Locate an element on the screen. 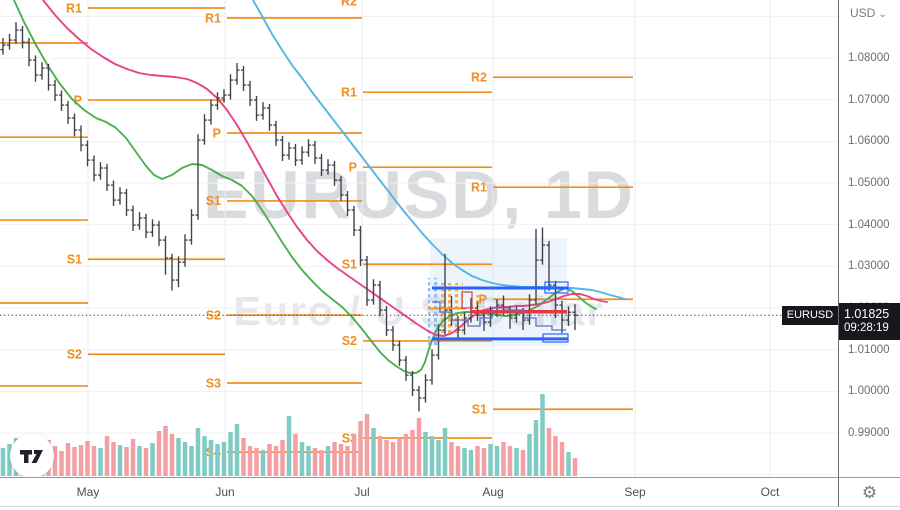 The image size is (900, 510). price-tick-label: 1.01000 is located at coordinates (869, 349).